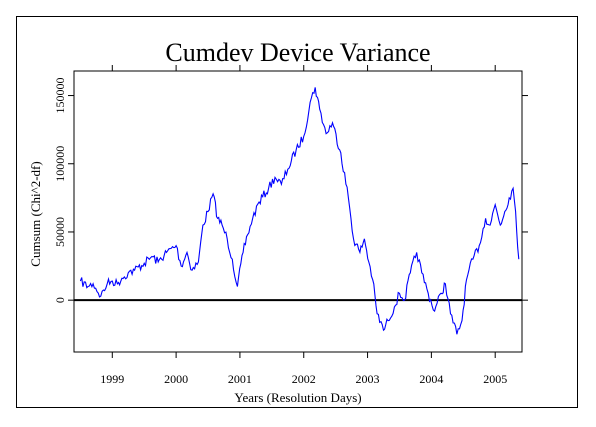 This screenshot has height=427, width=596. I want to click on y-tick-label: 0, so click(60, 300).